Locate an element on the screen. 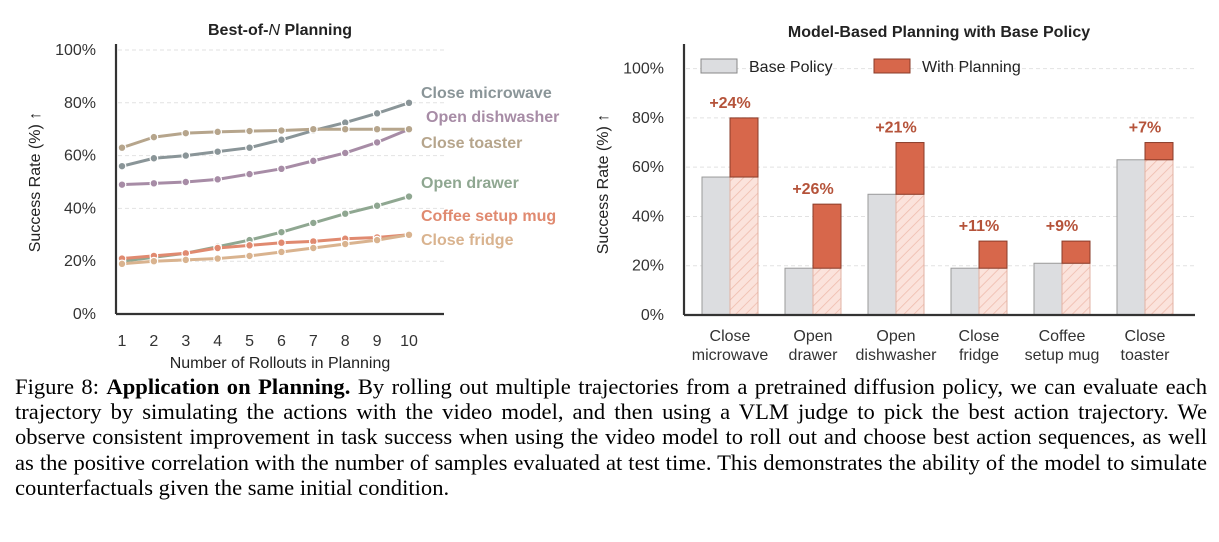  x-tick-label: 3 is located at coordinates (185, 341).